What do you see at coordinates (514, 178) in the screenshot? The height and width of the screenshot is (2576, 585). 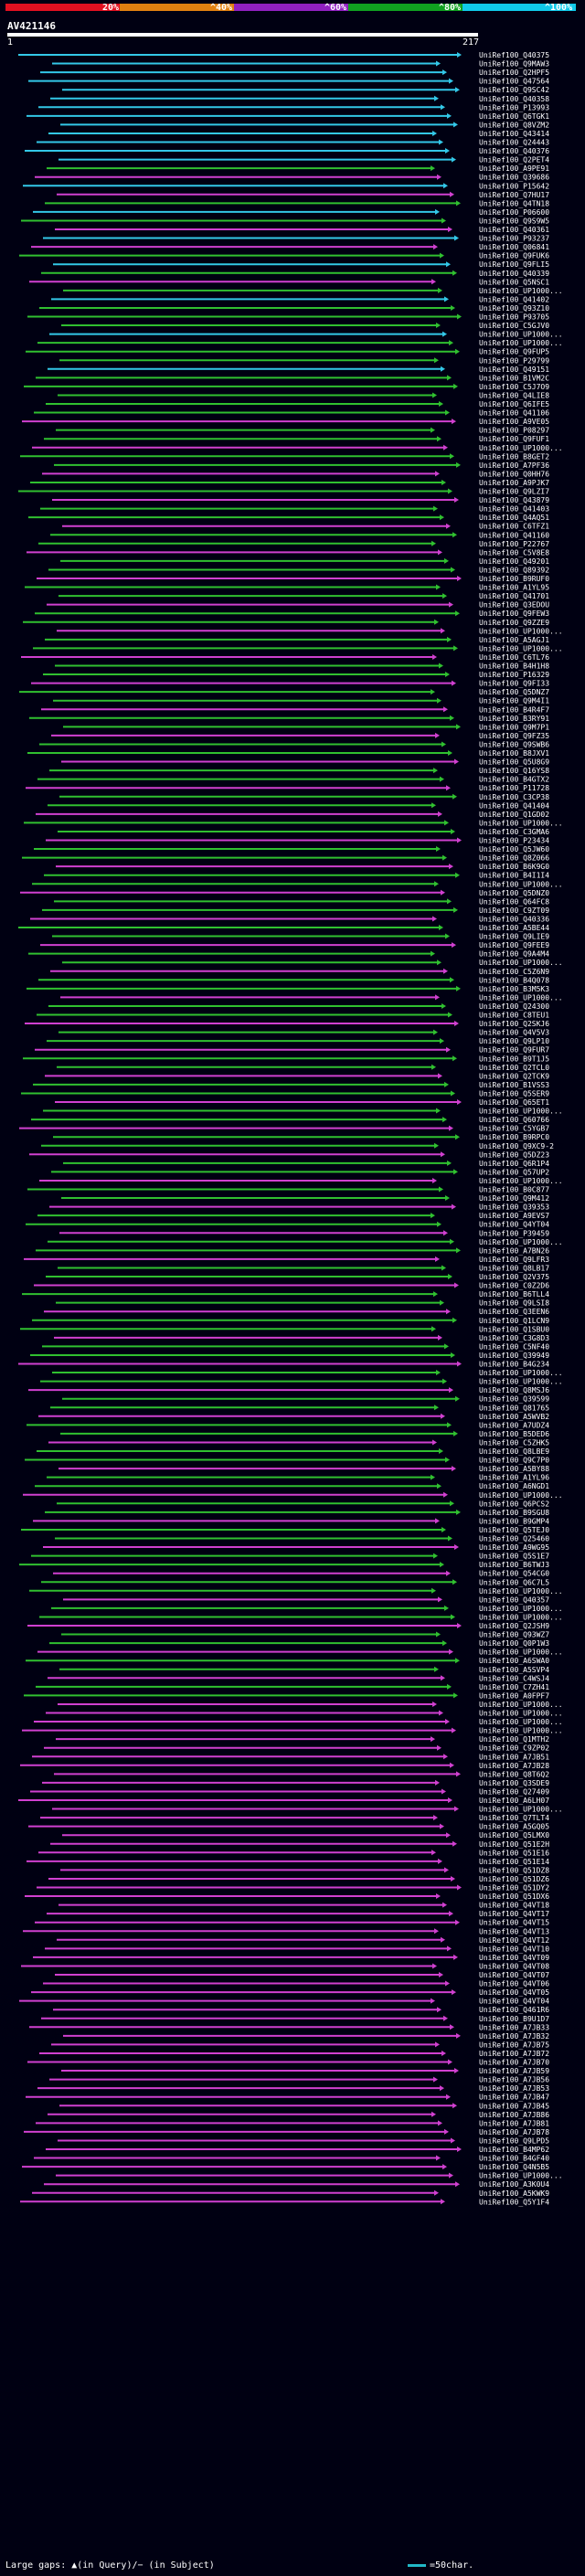 I see `hit-label: UniRef100_Q39686` at bounding box center [514, 178].